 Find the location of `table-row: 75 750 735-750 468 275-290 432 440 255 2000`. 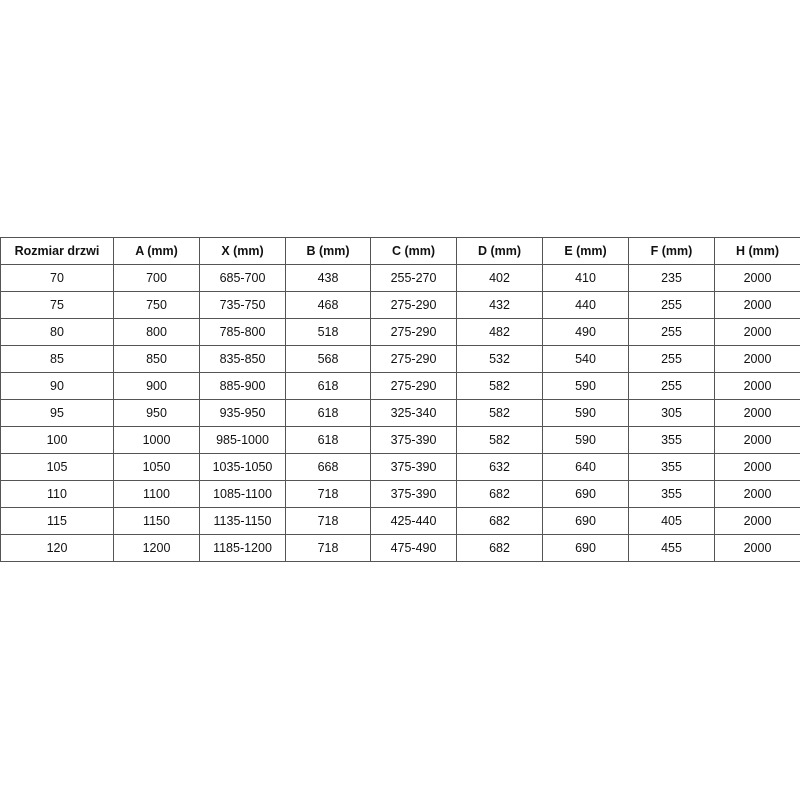

table-row: 75 750 735-750 468 275-290 432 440 255 2000 is located at coordinates (400, 305).